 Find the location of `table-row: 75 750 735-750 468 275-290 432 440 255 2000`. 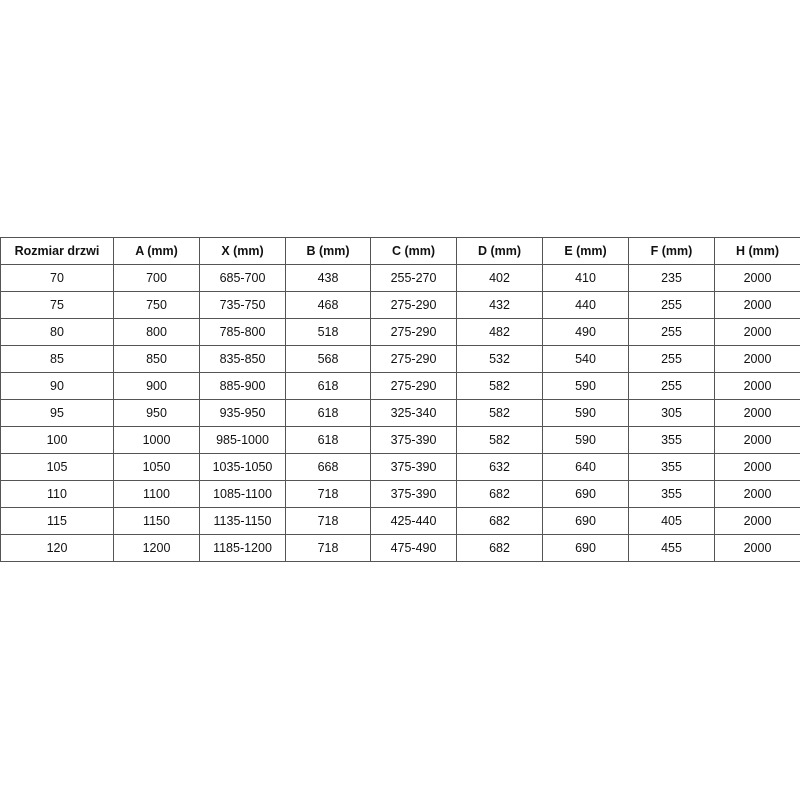

table-row: 75 750 735-750 468 275-290 432 440 255 2000 is located at coordinates (400, 305).